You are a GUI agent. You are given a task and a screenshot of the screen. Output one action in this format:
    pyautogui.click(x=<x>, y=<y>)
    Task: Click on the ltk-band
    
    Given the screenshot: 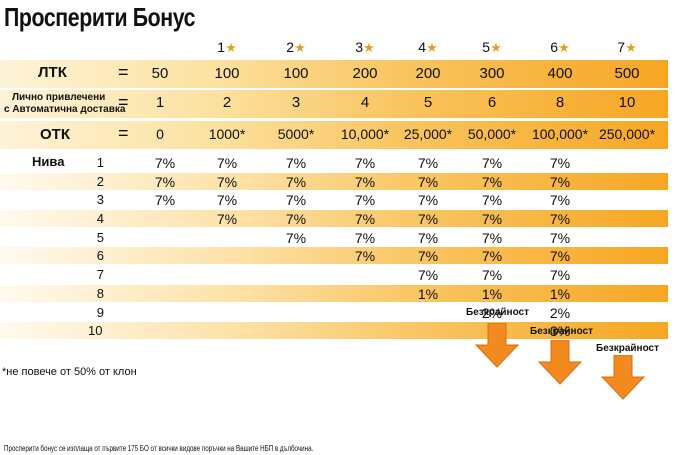 What is the action you would take?
    pyautogui.click(x=334, y=74)
    